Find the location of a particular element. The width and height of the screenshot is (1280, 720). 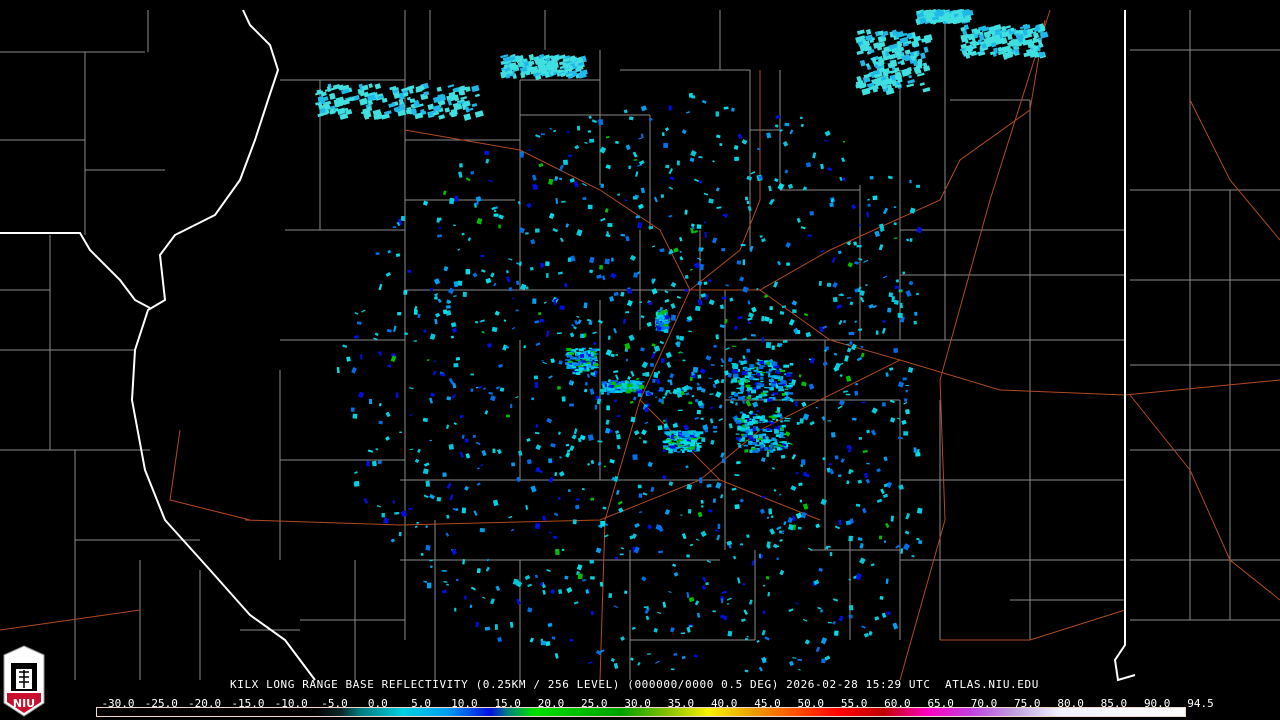

colorbar-label: -30.0 is located at coordinates (118, 703).